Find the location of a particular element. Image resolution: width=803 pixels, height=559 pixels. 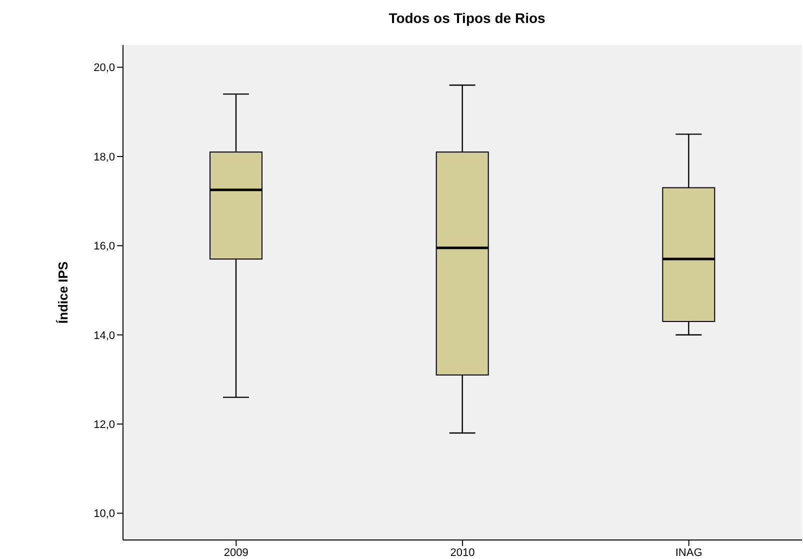

y-tick-label: 20,0 is located at coordinates (104, 68).